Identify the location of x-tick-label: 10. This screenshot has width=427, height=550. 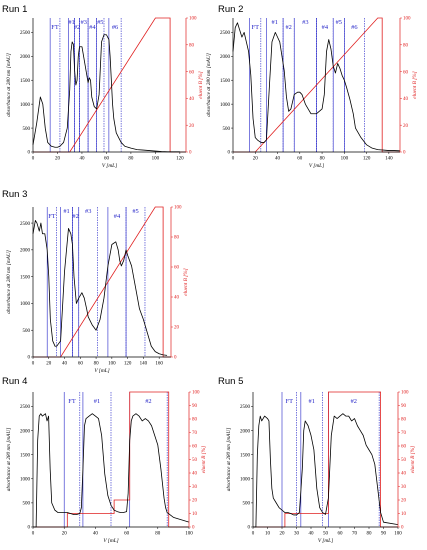
(268, 534).